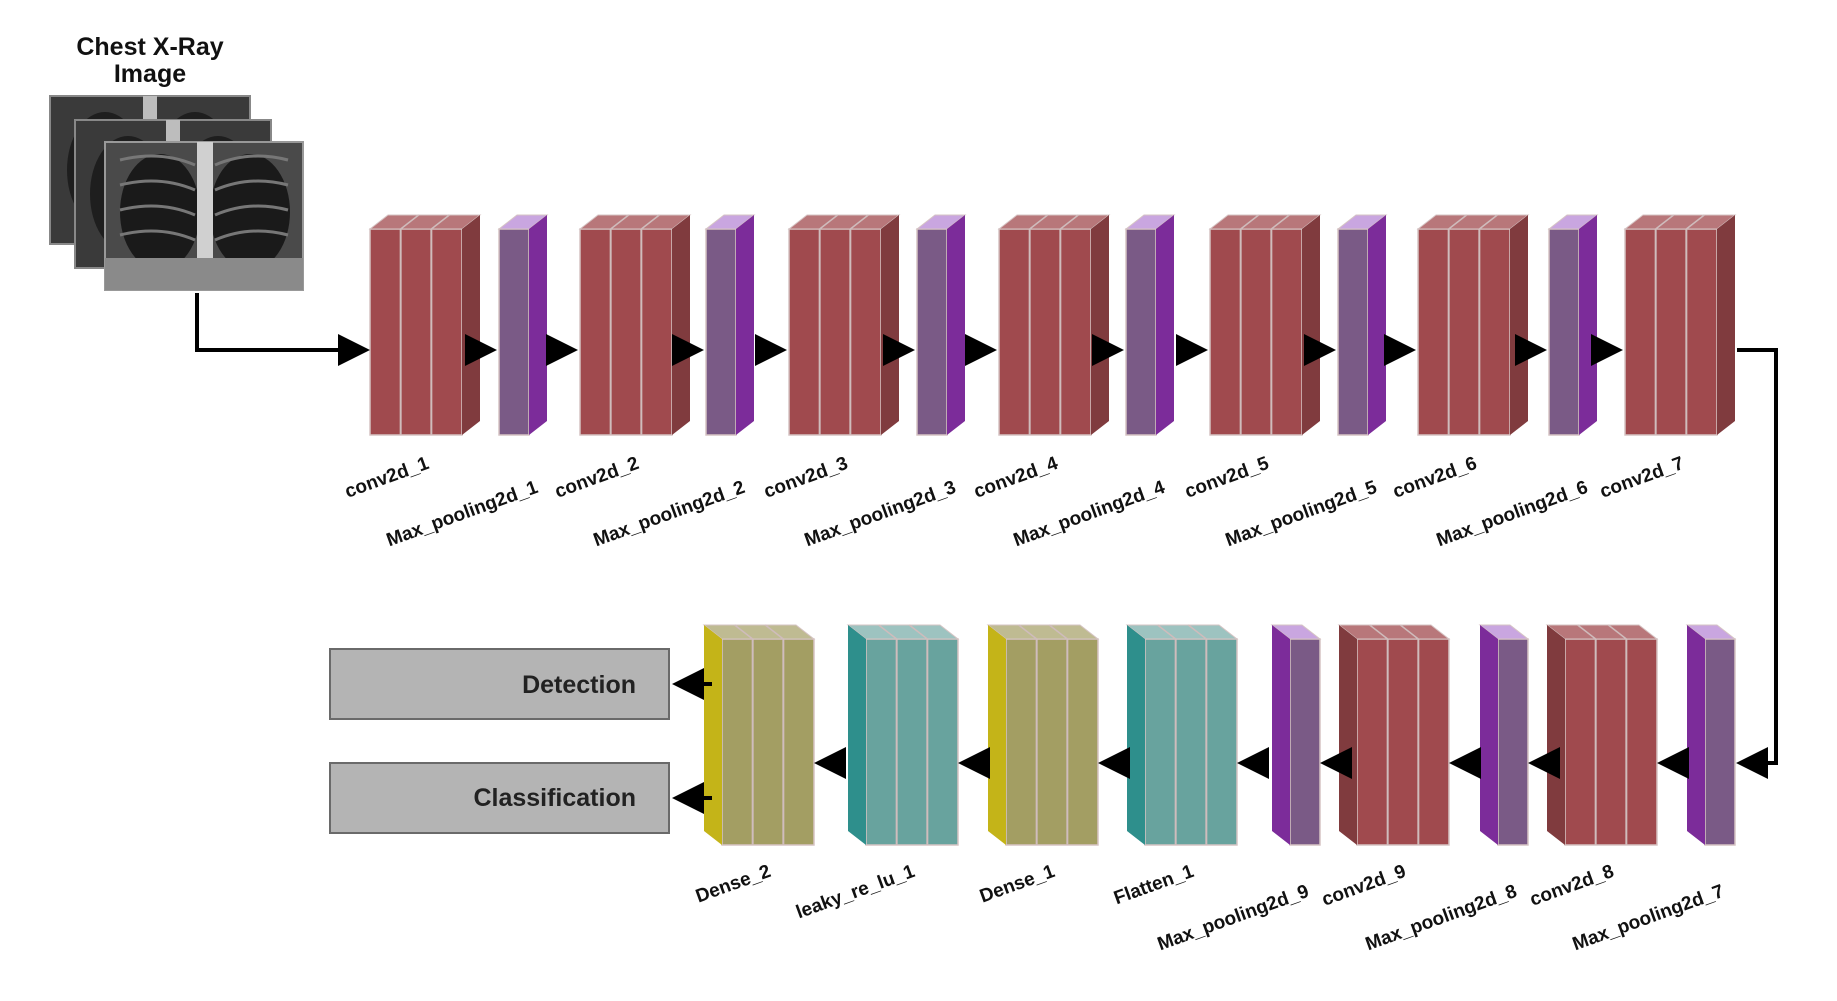 The height and width of the screenshot is (1001, 1837). I want to click on top-layer-label-12: Max_pooling2d_6, so click(1512, 514).